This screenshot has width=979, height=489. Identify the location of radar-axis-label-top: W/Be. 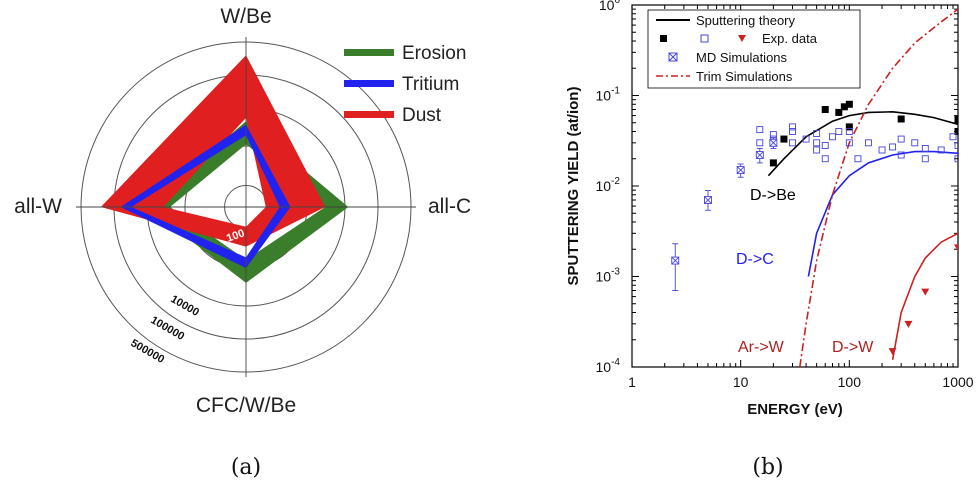
(245, 16).